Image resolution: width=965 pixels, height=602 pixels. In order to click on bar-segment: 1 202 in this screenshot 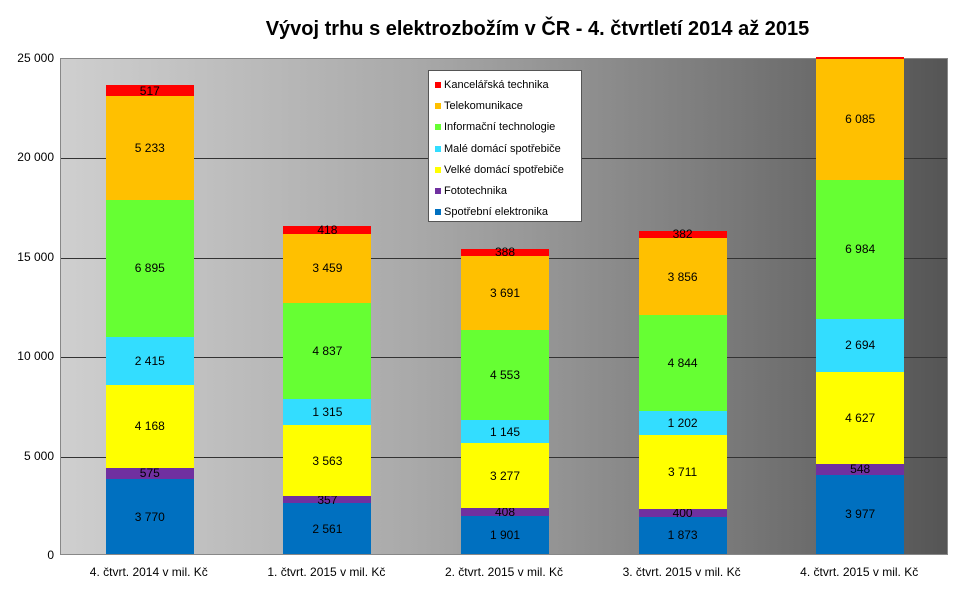, I will do `click(682, 423)`.